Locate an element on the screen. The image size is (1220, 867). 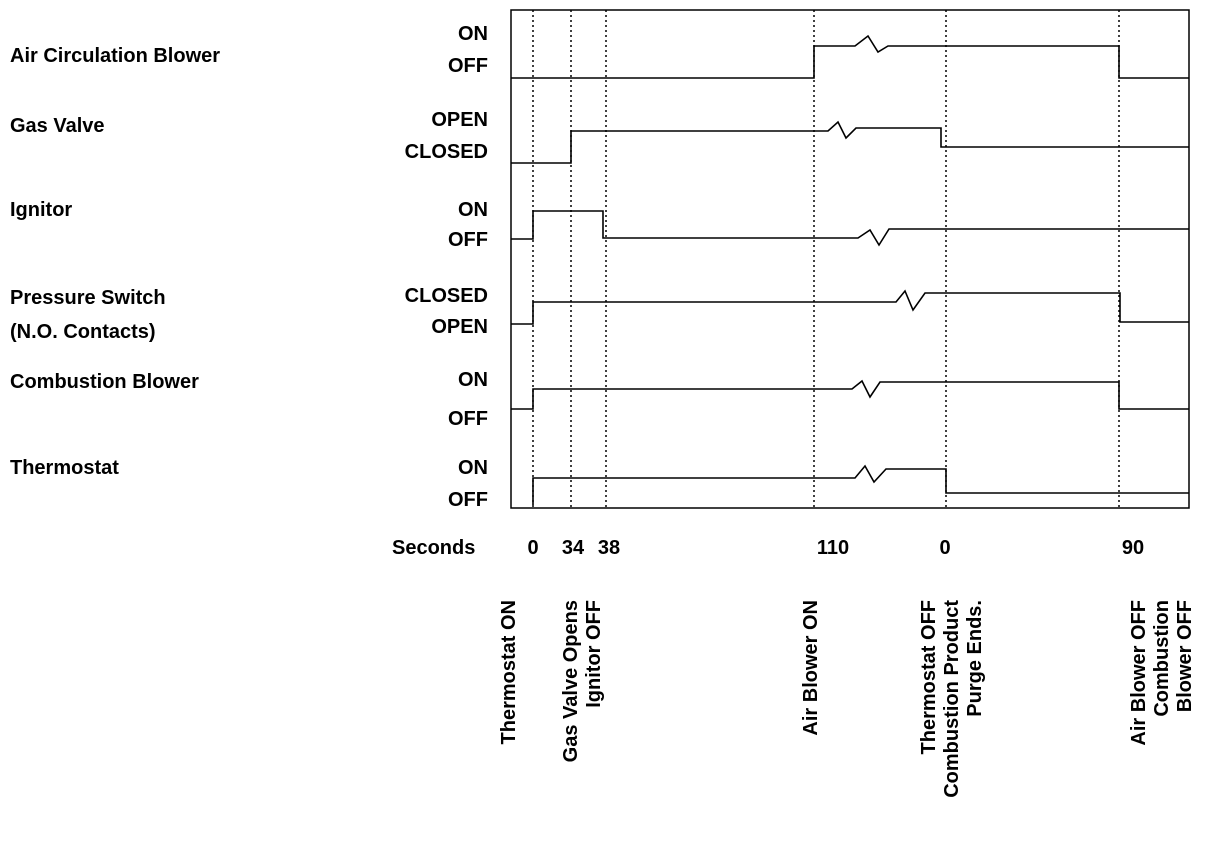
event-line: Combustion Product is located at coordinates (952, 699).